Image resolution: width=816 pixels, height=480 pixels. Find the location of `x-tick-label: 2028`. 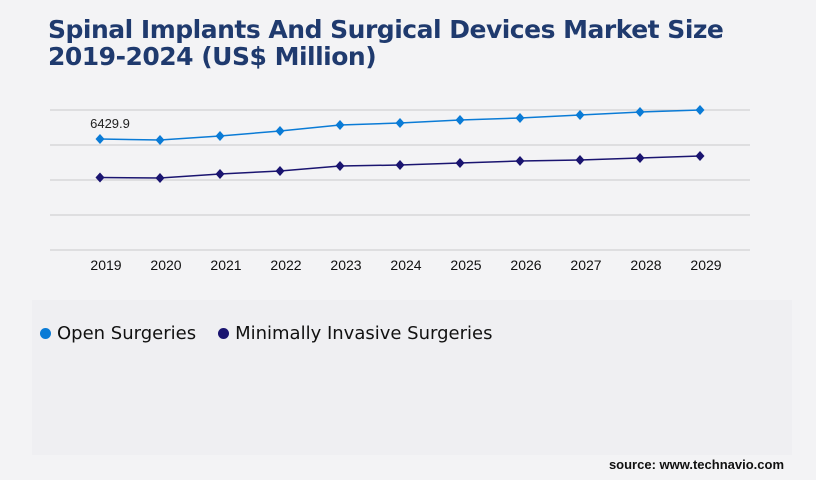

x-tick-label: 2028 is located at coordinates (645, 265).